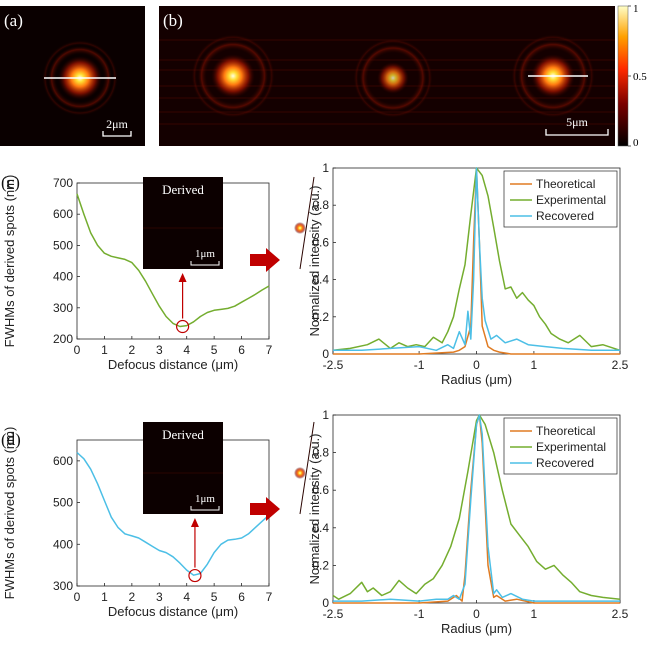 Image resolution: width=647 pixels, height=647 pixels. Describe the element at coordinates (636, 143) in the screenshot. I see `colorbar-tick-label: 0` at that location.